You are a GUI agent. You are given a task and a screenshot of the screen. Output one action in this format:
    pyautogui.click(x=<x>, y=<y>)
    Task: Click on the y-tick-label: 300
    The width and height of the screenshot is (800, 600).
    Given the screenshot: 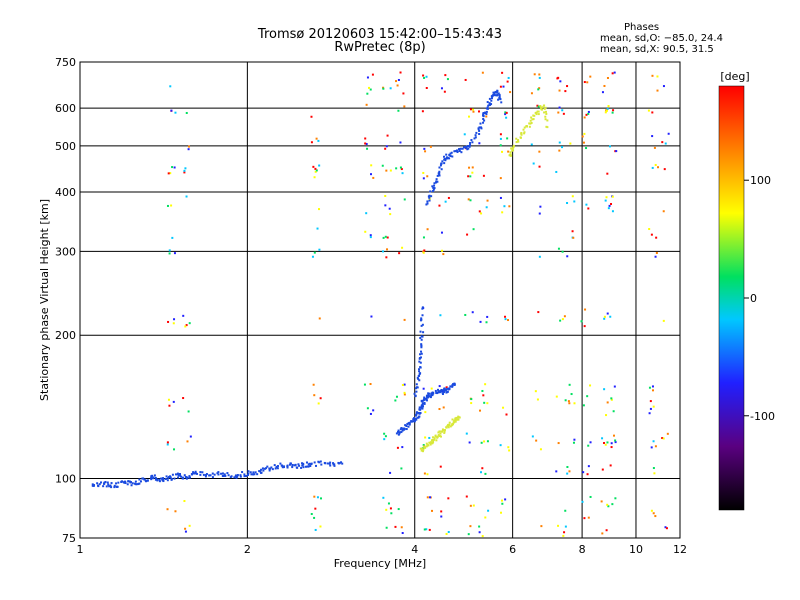 What is the action you would take?
    pyautogui.click(x=65, y=251)
    